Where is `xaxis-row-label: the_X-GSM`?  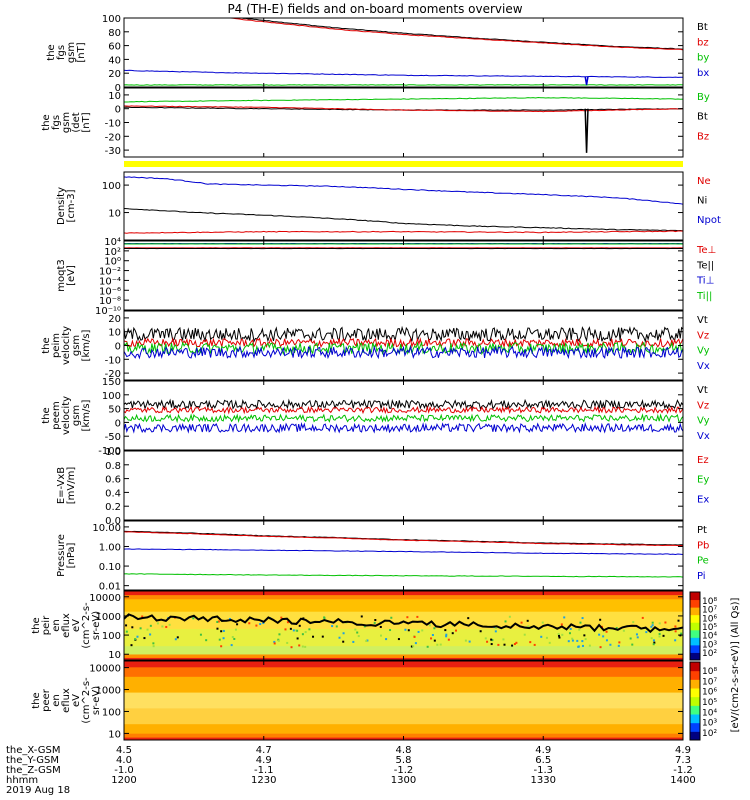
xaxis-row-label: the_X-GSM is located at coordinates (33, 750).